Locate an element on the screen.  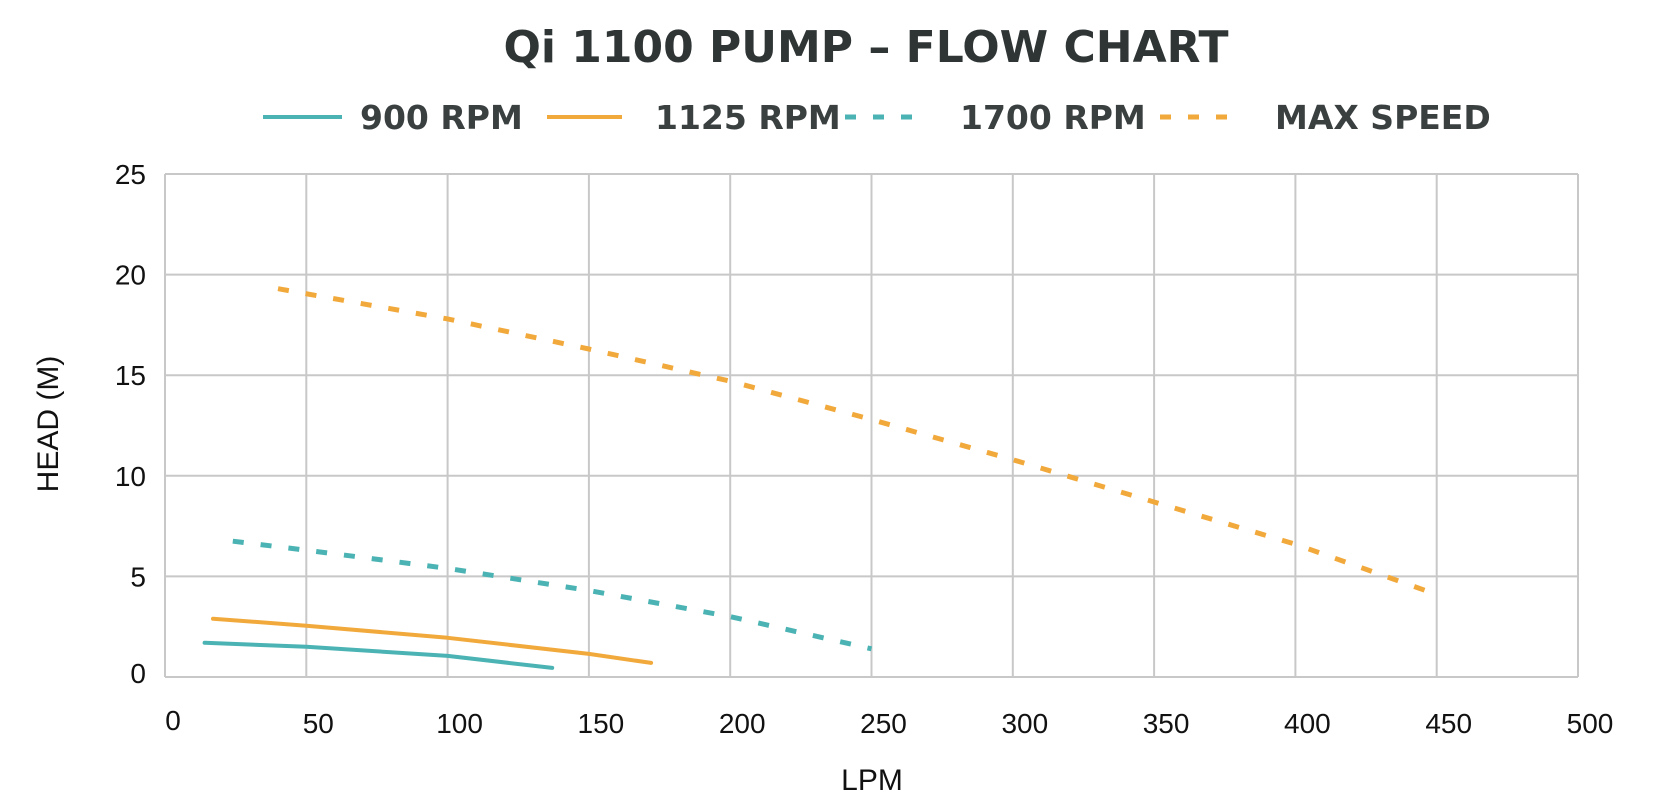
x-tick-label: 0 is located at coordinates (173, 720).